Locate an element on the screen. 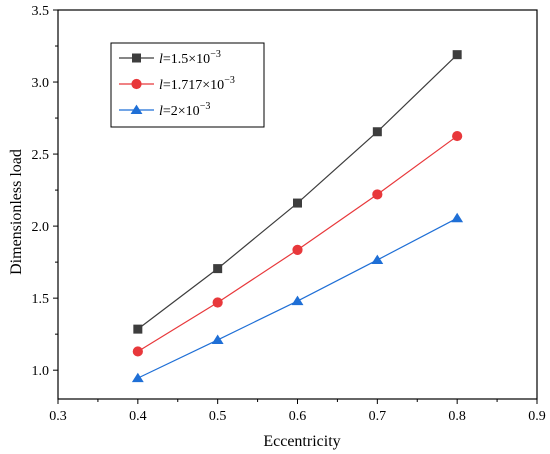 This screenshot has width=550, height=454. y-tick-label: 3.0 is located at coordinates (41, 83).